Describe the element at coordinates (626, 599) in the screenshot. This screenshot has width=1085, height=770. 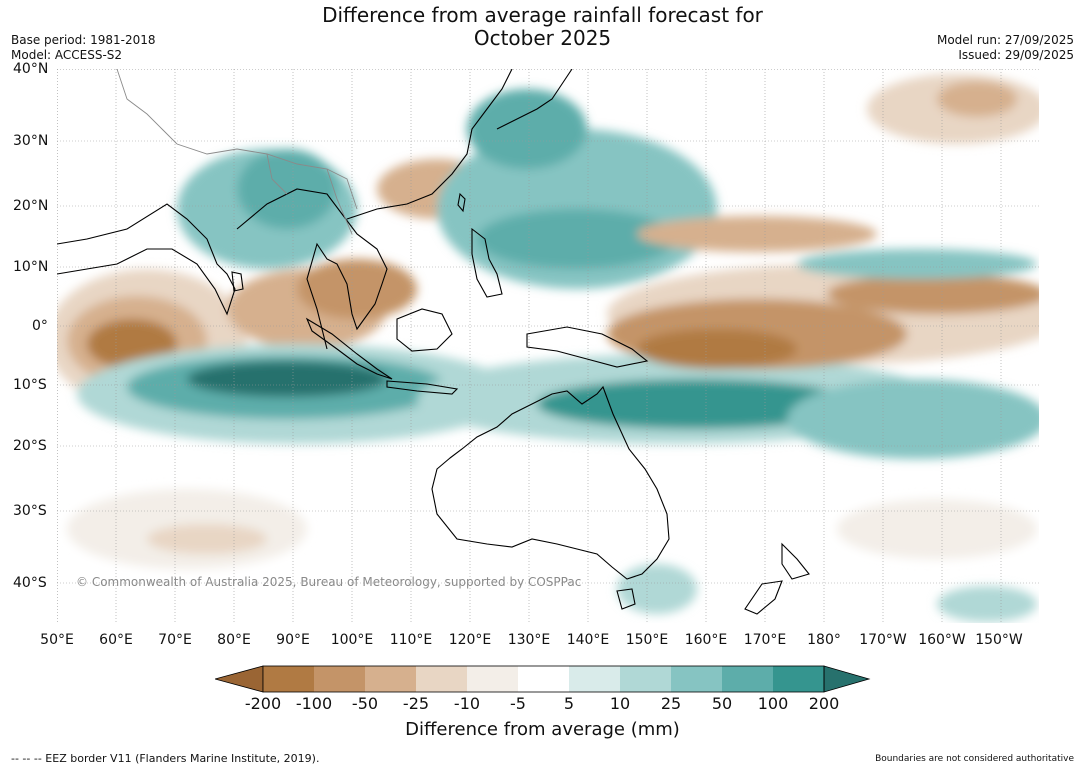
I see `tasmania-coast` at that location.